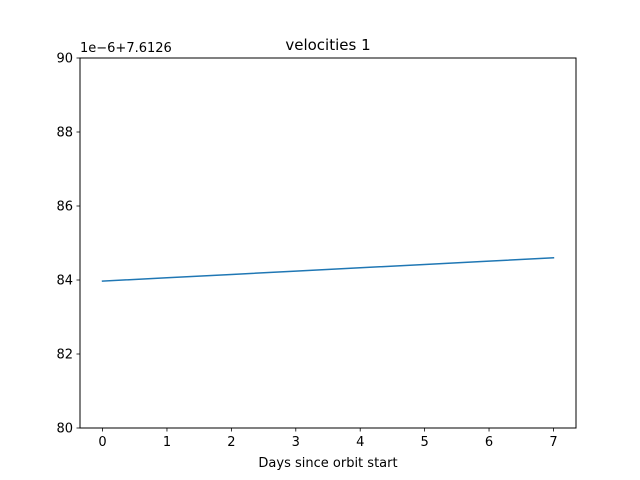 This screenshot has height=480, width=640. What do you see at coordinates (64, 133) in the screenshot?
I see `y-tick-label: 88` at bounding box center [64, 133].